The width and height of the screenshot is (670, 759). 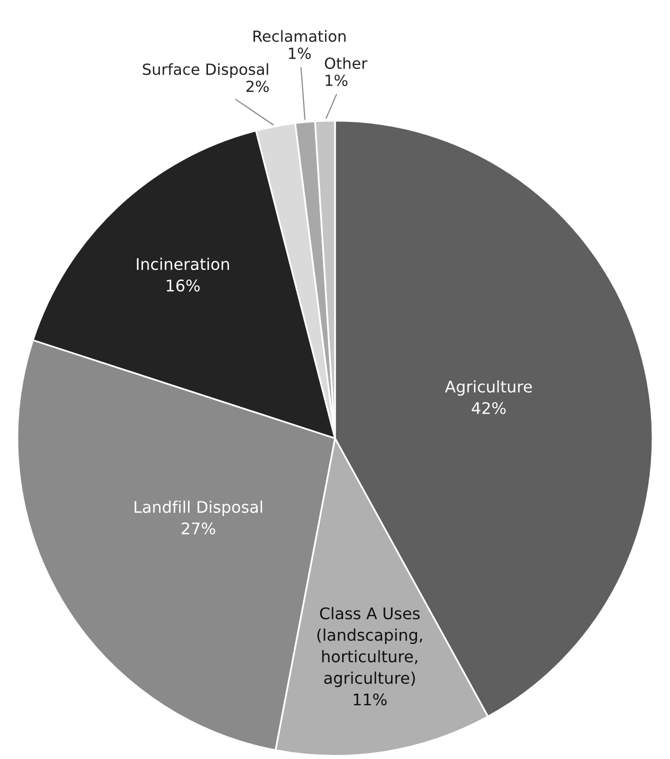 I want to click on data-label: 2%, so click(x=257, y=86).